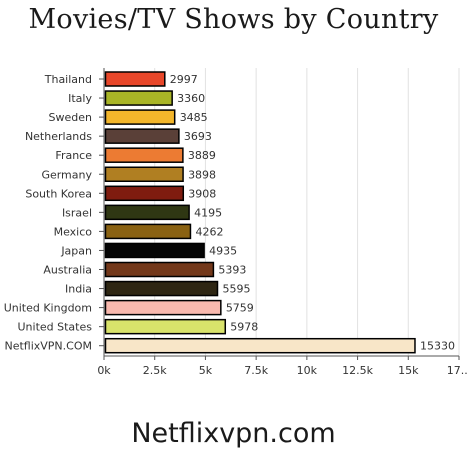 The width and height of the screenshot is (467, 460). I want to click on category-label: United States, so click(55, 327).